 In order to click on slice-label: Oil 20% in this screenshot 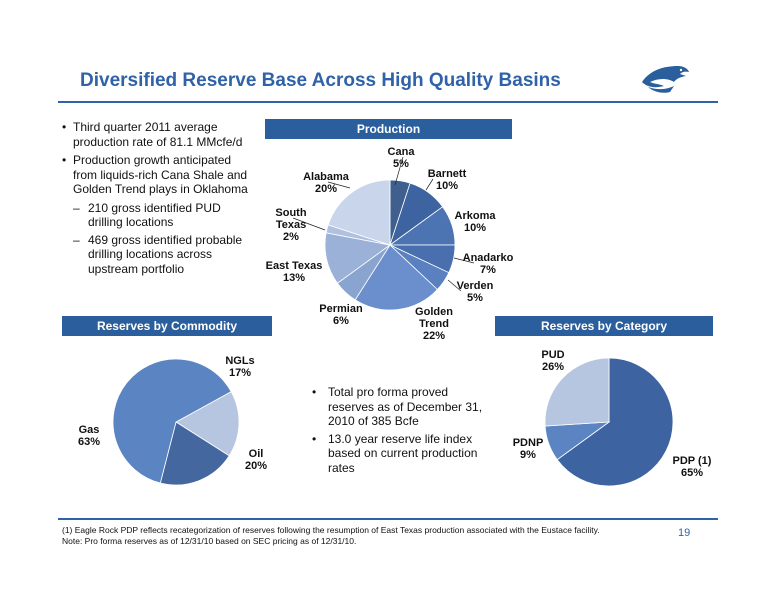, I will do `click(256, 460)`.